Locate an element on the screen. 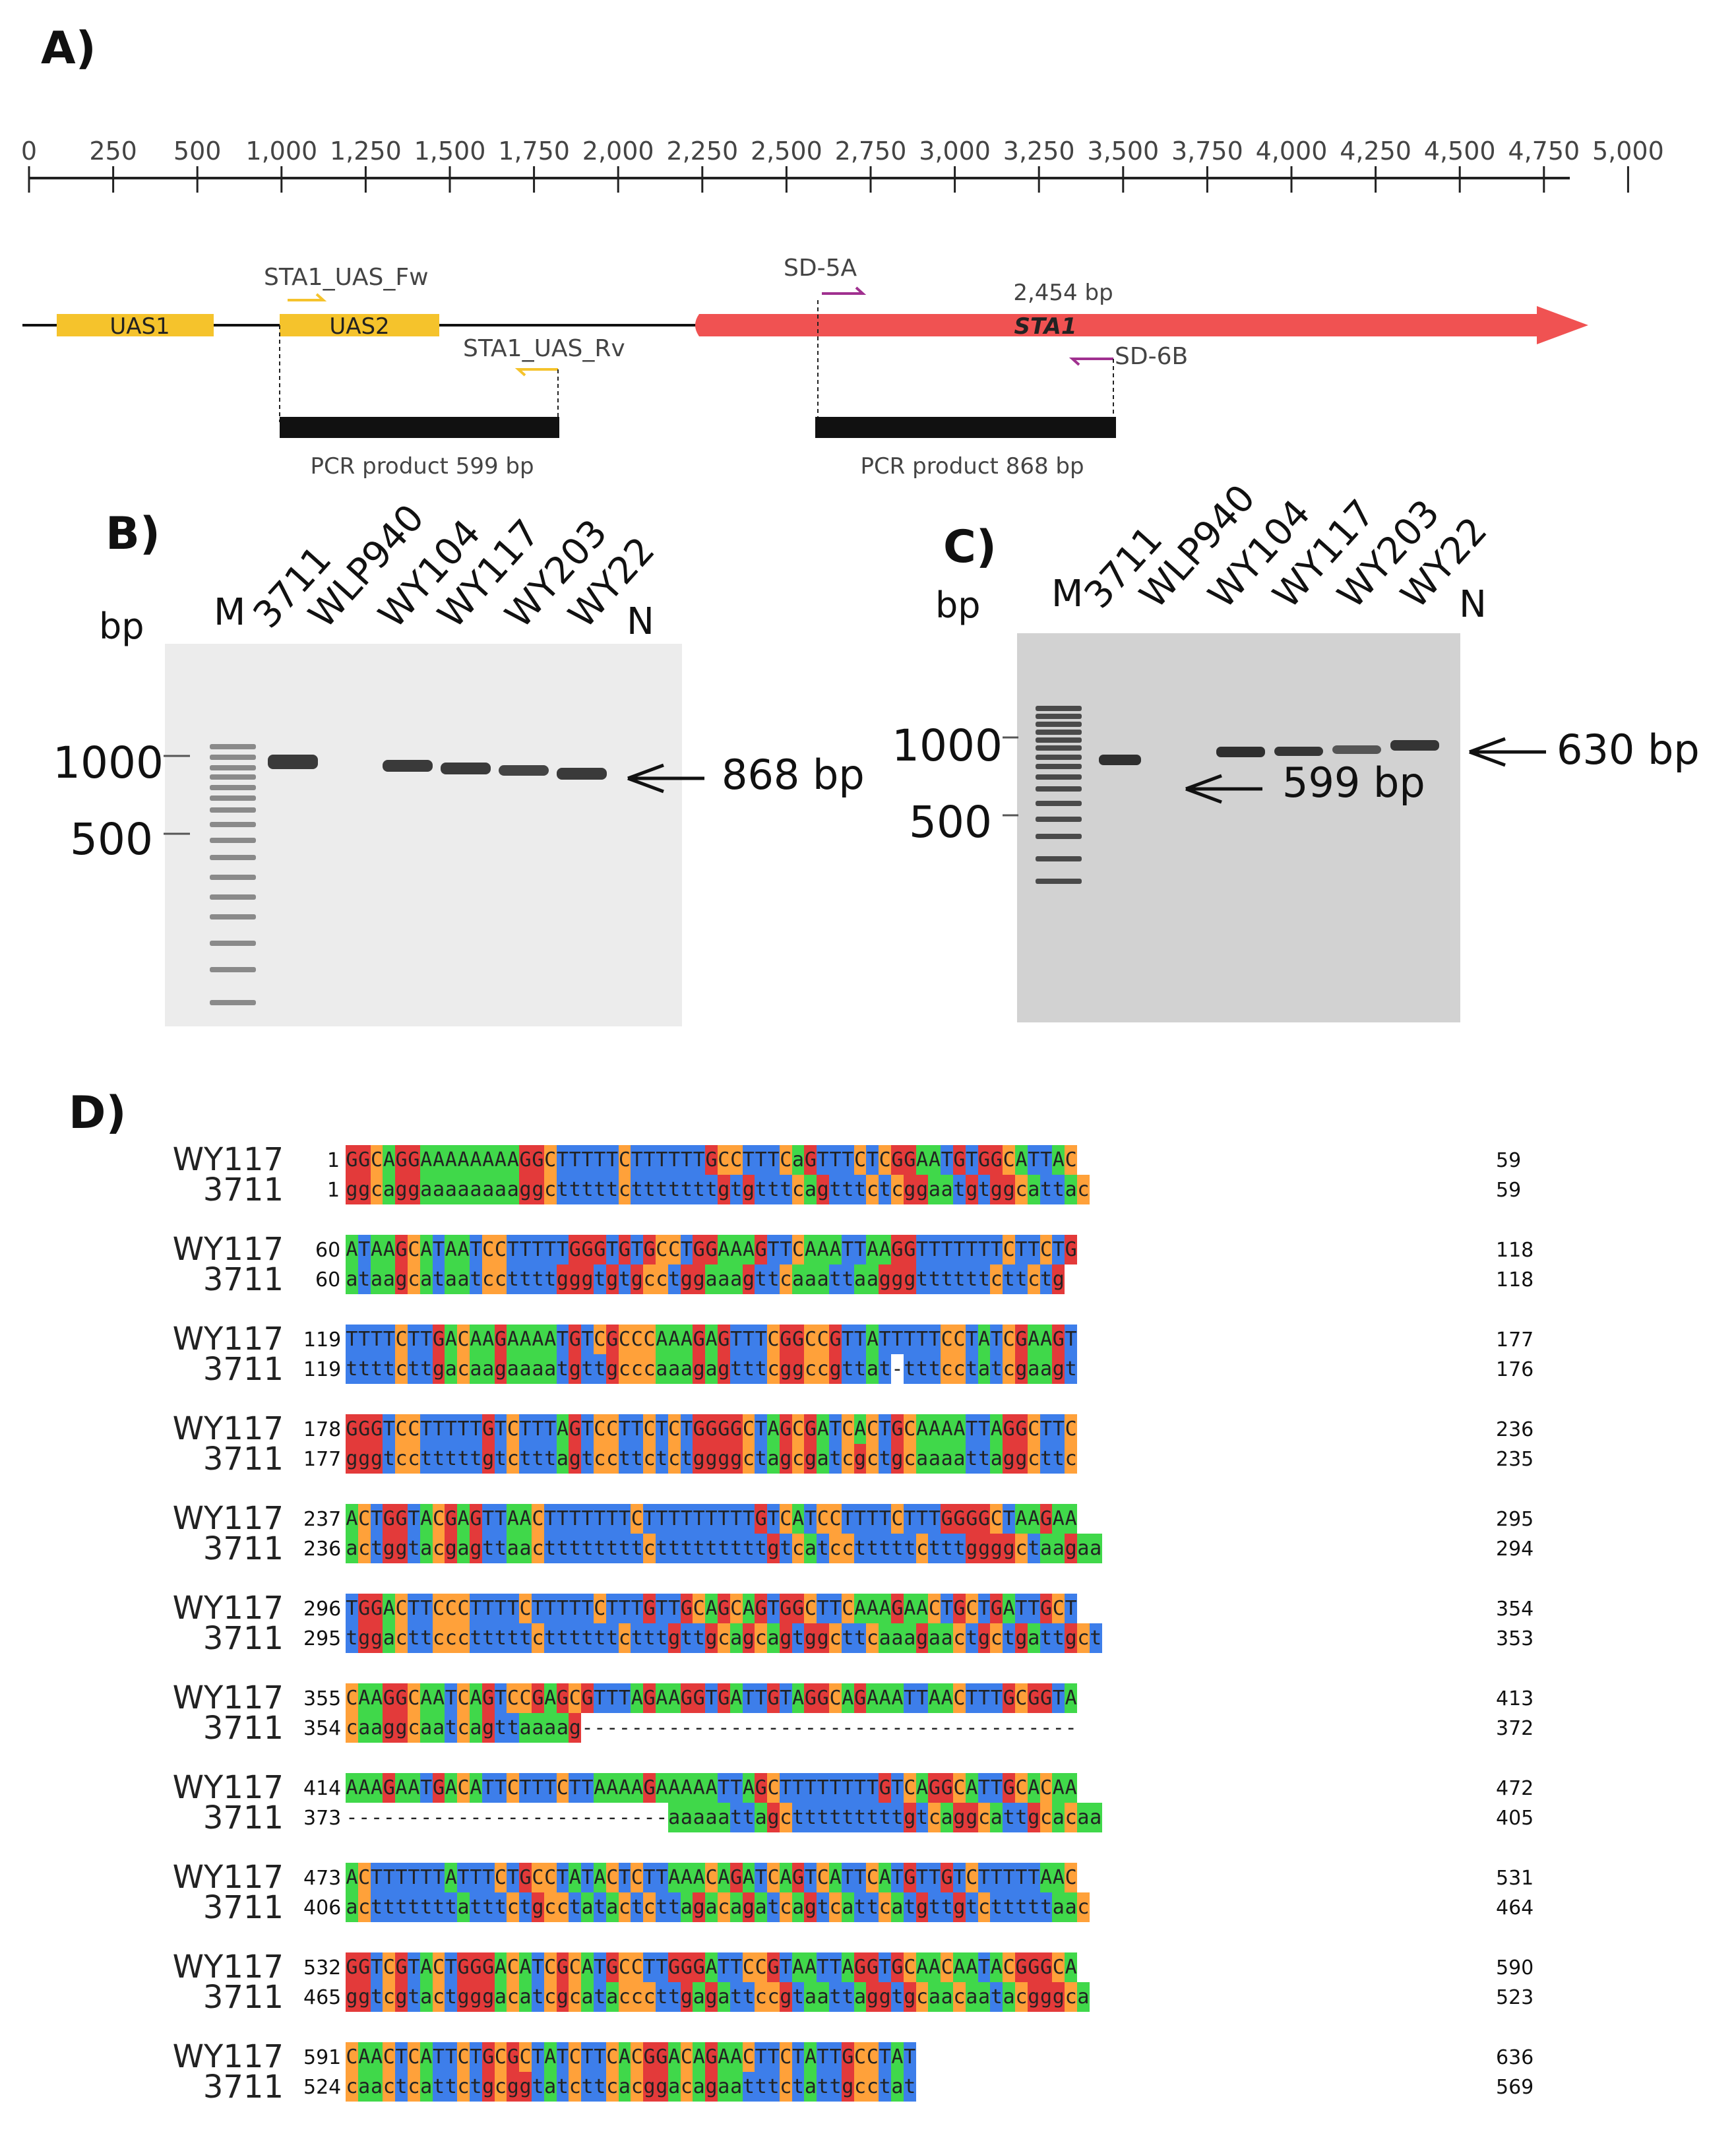  gel-b-band-wy104 is located at coordinates (408, 766).